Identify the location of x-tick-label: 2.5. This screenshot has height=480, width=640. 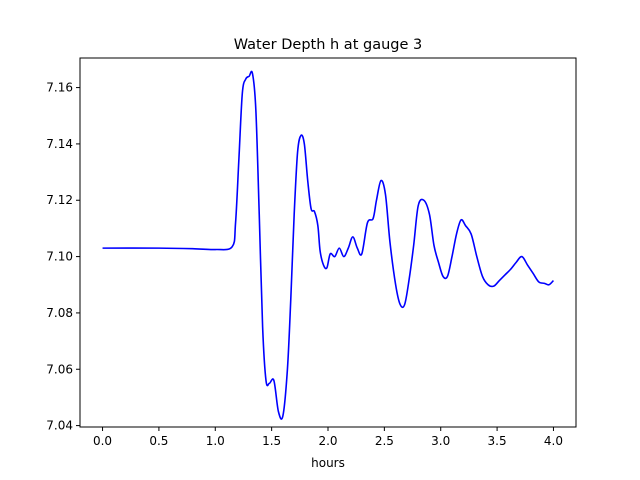
(384, 441).